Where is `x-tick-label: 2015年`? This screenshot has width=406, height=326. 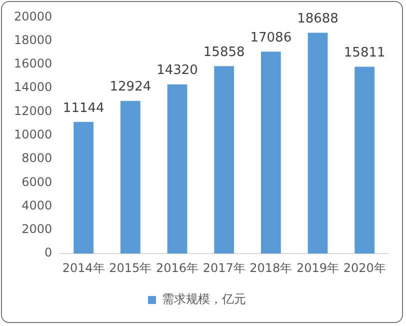
x-tick-label: 2015年 is located at coordinates (130, 267).